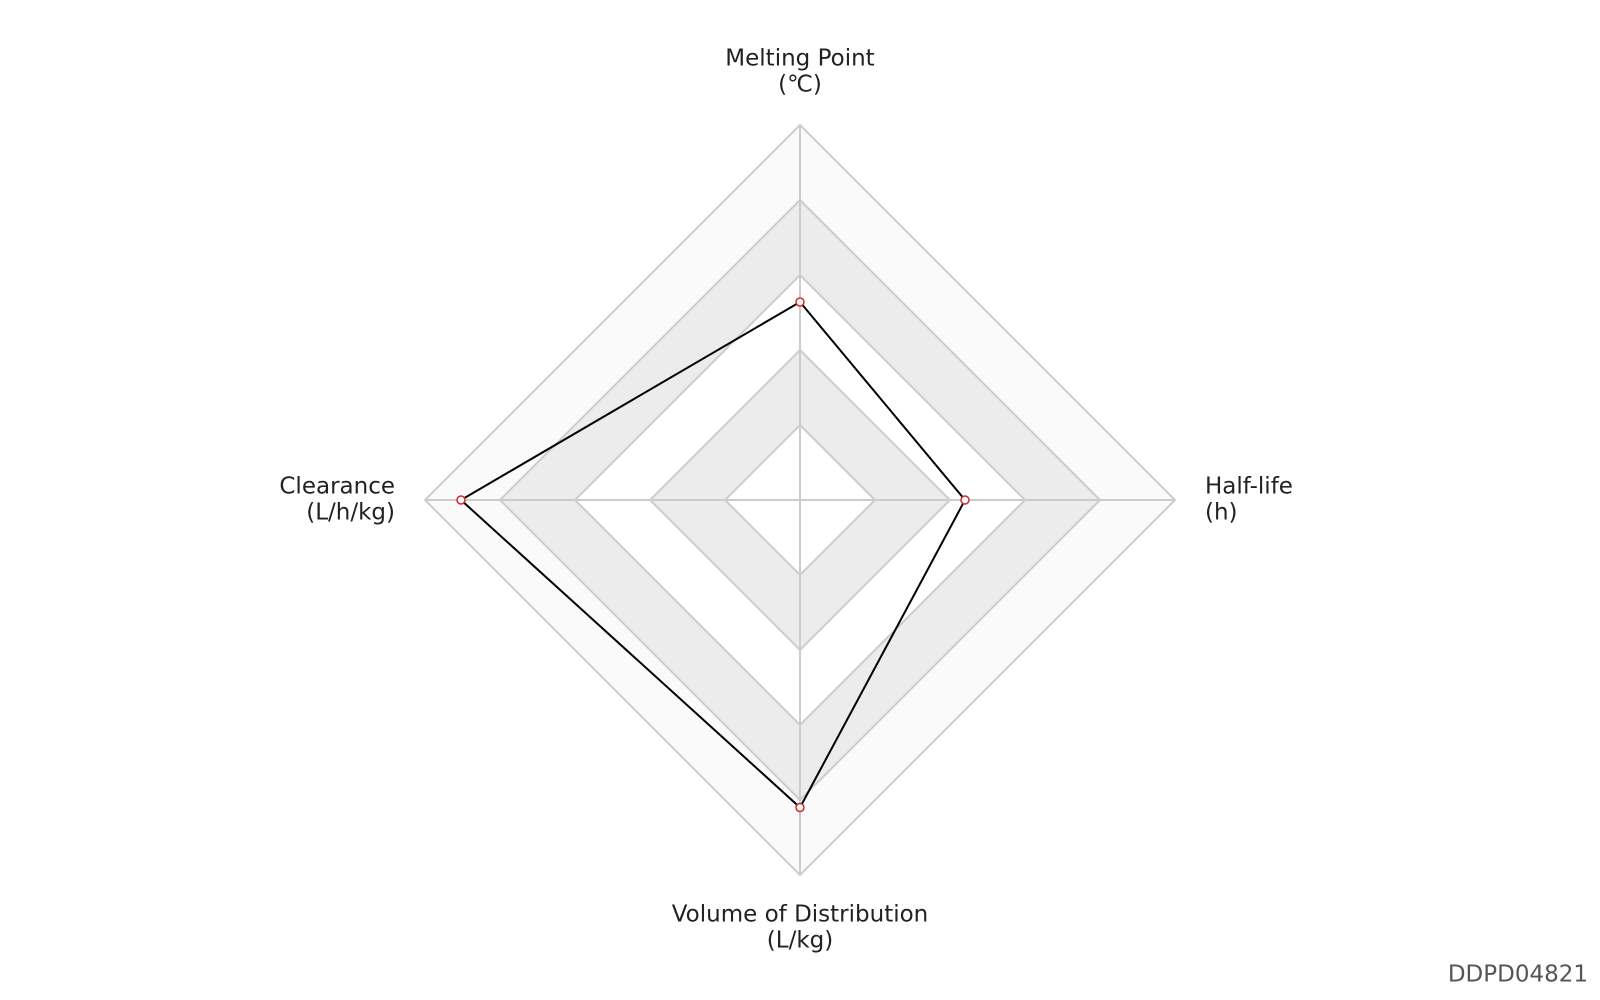 The width and height of the screenshot is (1600, 1000). I want to click on axis-label: (L/h/kg), so click(350, 513).